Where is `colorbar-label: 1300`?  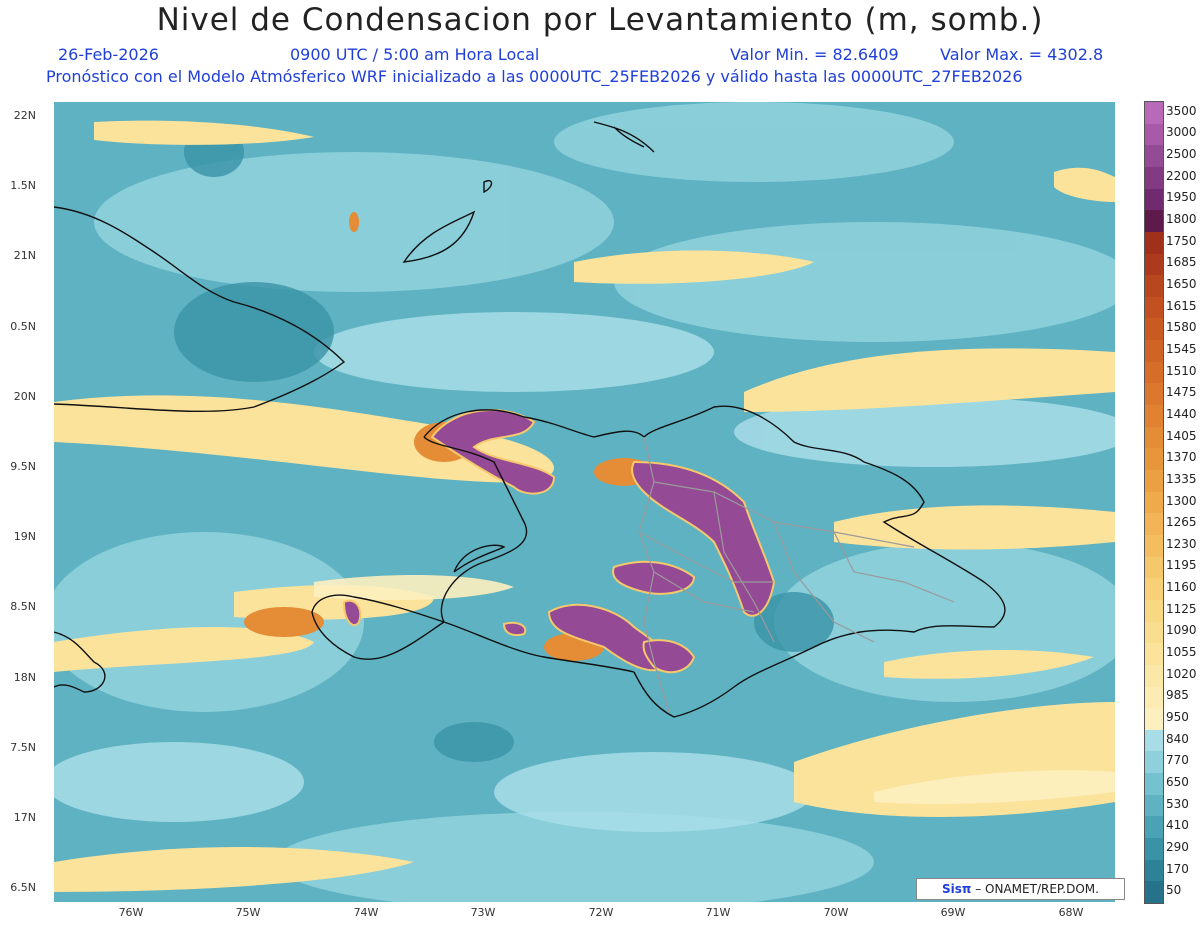 colorbar-label: 1300 is located at coordinates (1181, 500).